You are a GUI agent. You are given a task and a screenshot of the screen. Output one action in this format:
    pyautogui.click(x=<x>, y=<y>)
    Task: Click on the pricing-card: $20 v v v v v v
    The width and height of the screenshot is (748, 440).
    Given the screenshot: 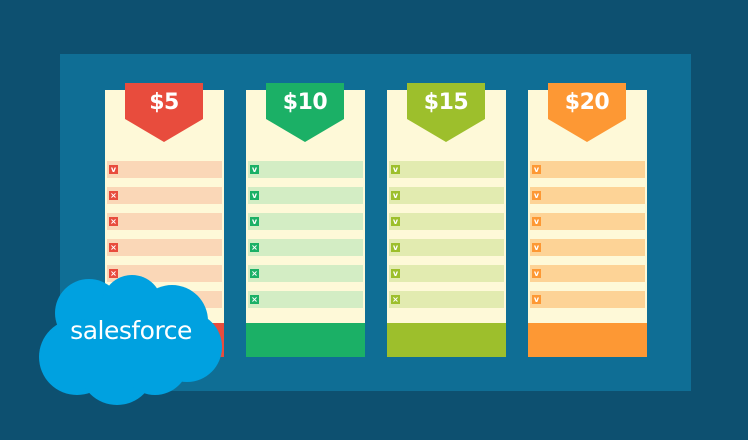 What is the action you would take?
    pyautogui.click(x=587, y=220)
    